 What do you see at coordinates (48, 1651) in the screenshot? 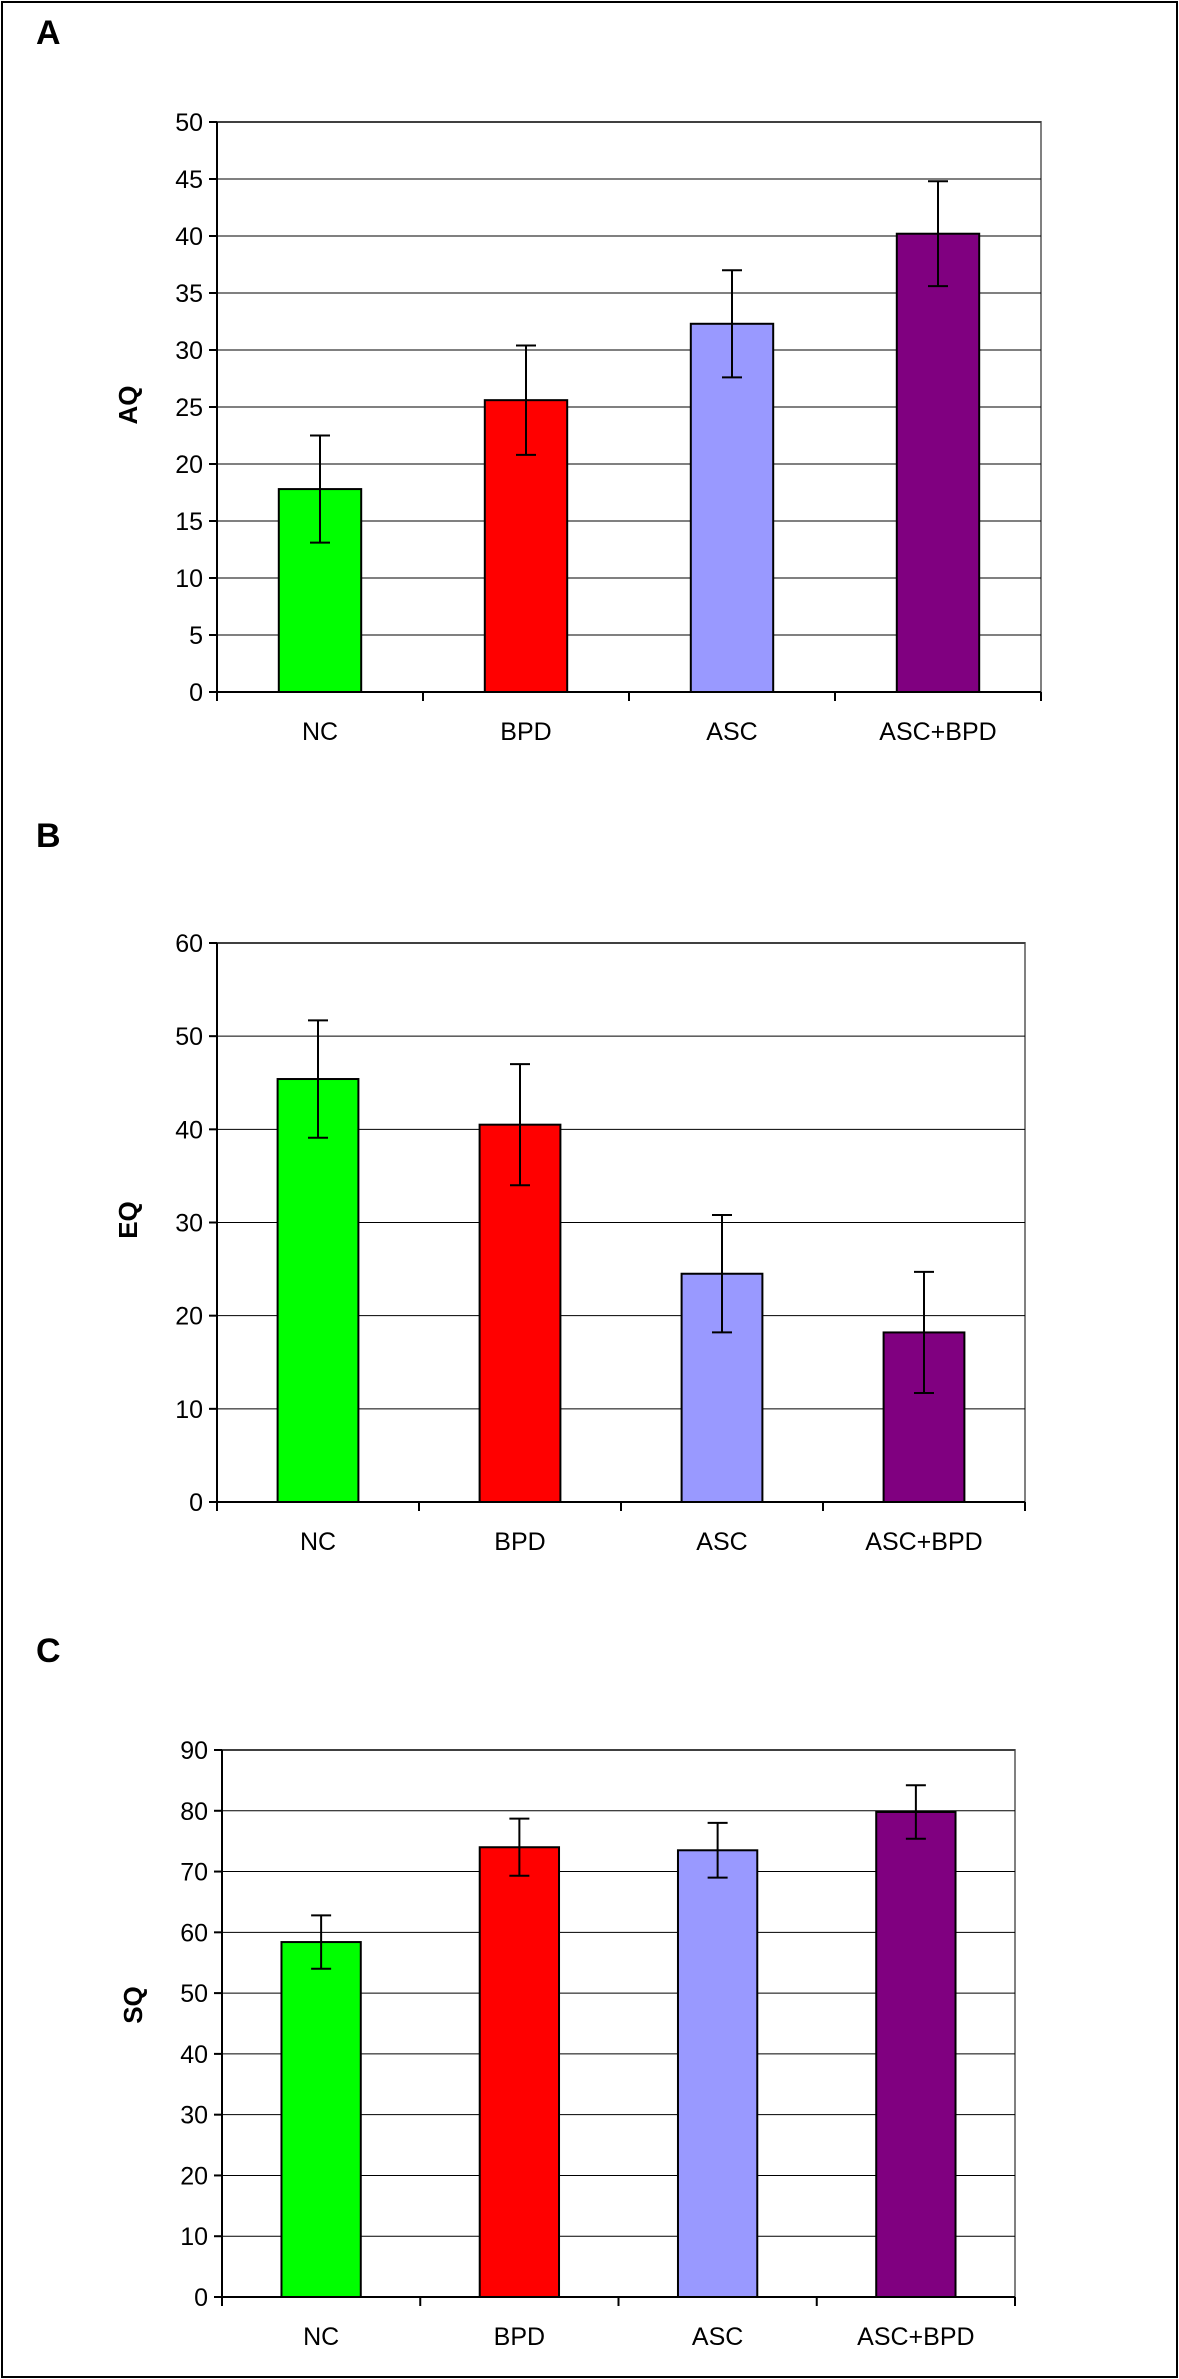
I see `panel-label-c: C` at bounding box center [48, 1651].